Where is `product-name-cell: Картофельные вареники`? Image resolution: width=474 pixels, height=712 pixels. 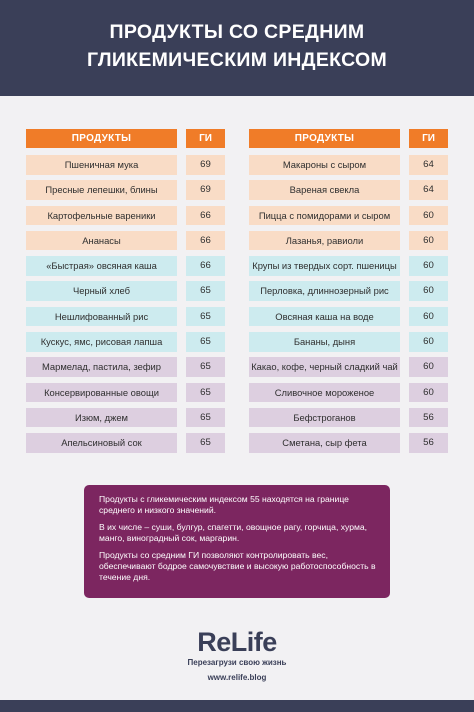
product-name-cell: Картофельные вареники is located at coordinates (101, 215).